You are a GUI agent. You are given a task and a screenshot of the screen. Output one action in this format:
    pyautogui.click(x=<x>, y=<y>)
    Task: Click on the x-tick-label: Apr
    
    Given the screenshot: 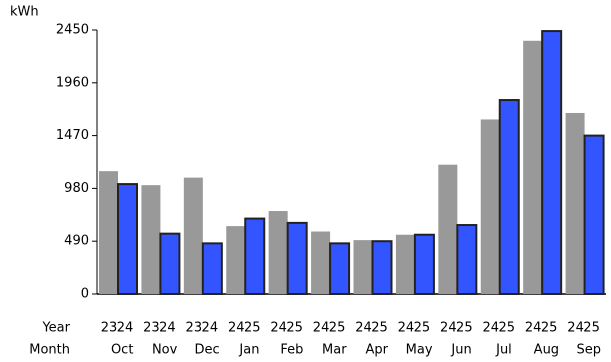 What is the action you would take?
    pyautogui.click(x=376, y=350)
    